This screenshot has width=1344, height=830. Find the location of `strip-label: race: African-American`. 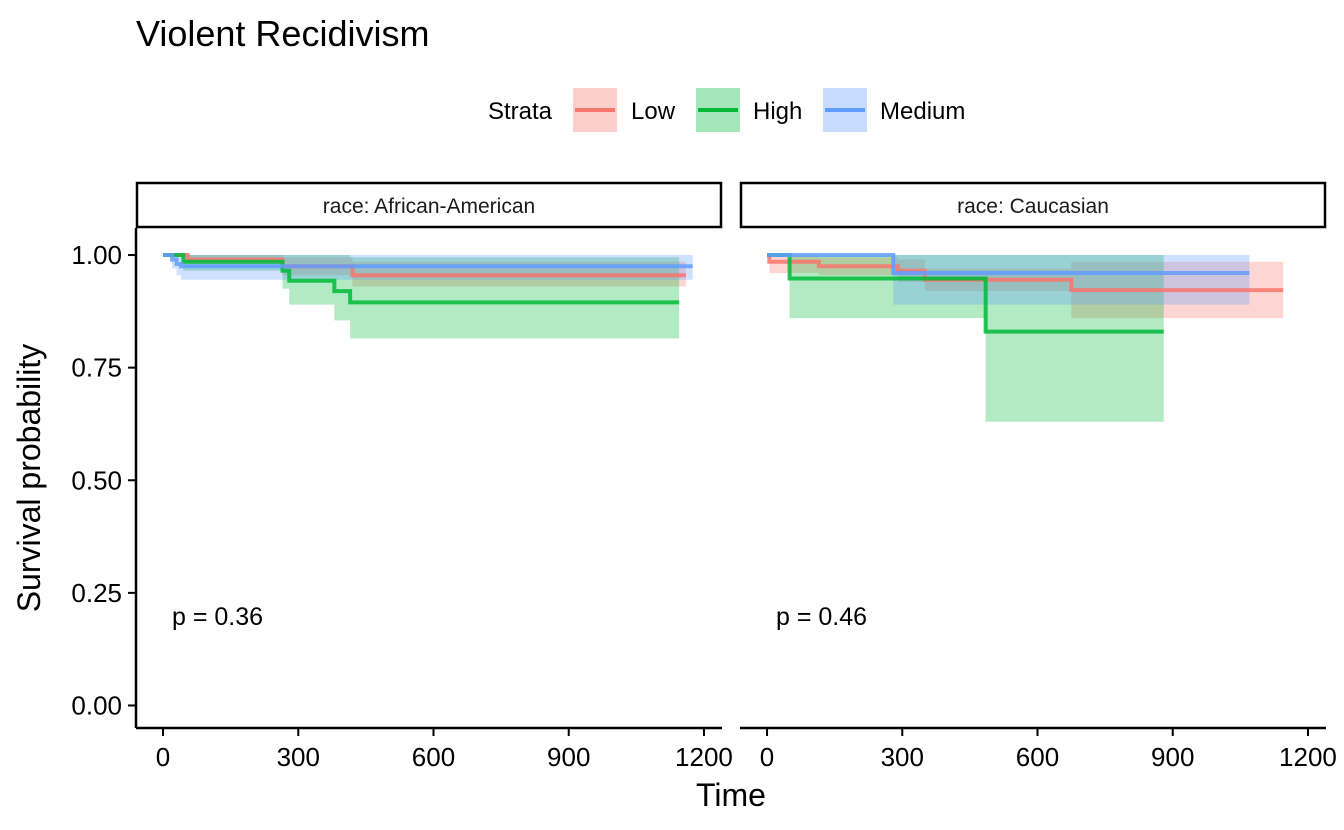

strip-label: race: African-American is located at coordinates (429, 206).